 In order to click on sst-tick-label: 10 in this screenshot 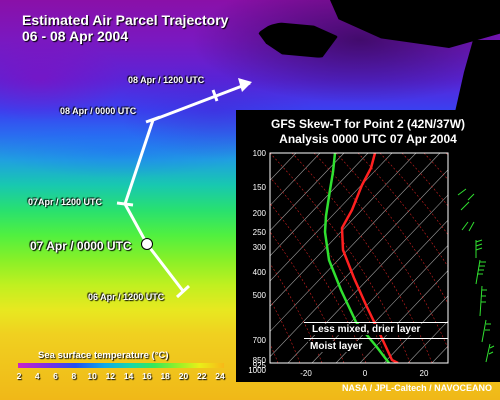, I will do `click(92, 376)`.